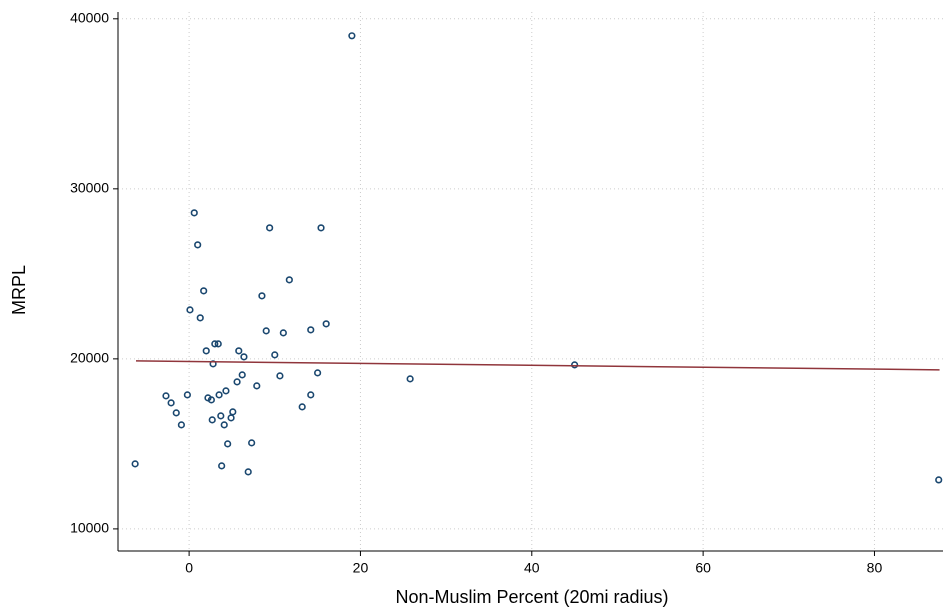 The height and width of the screenshot is (613, 943). Describe the element at coordinates (89, 528) in the screenshot. I see `y-tick-label: 10000` at that location.